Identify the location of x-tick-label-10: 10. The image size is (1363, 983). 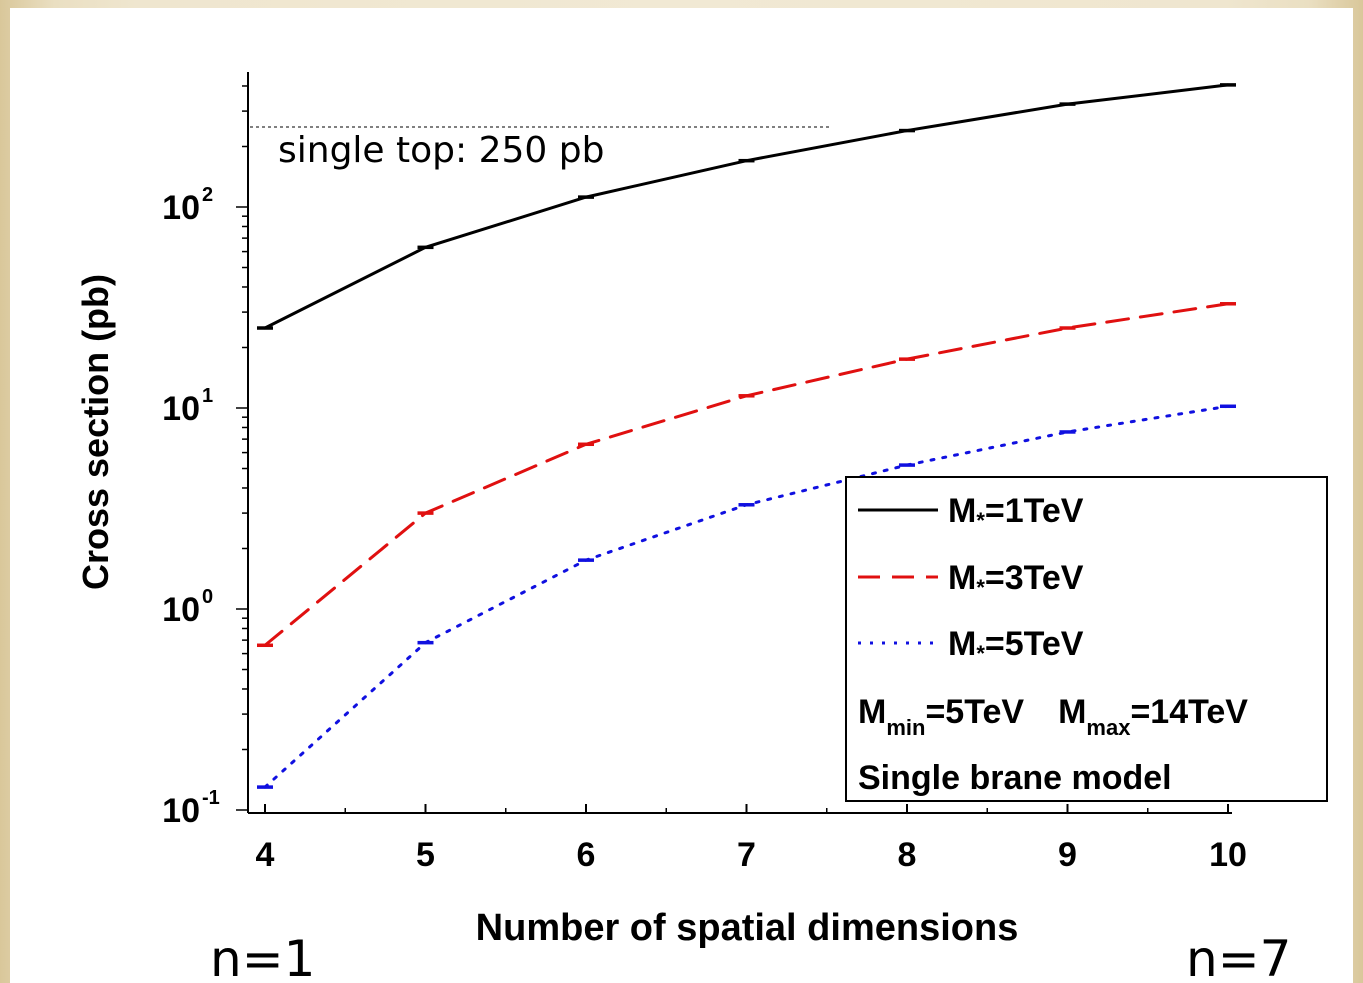
(1228, 855).